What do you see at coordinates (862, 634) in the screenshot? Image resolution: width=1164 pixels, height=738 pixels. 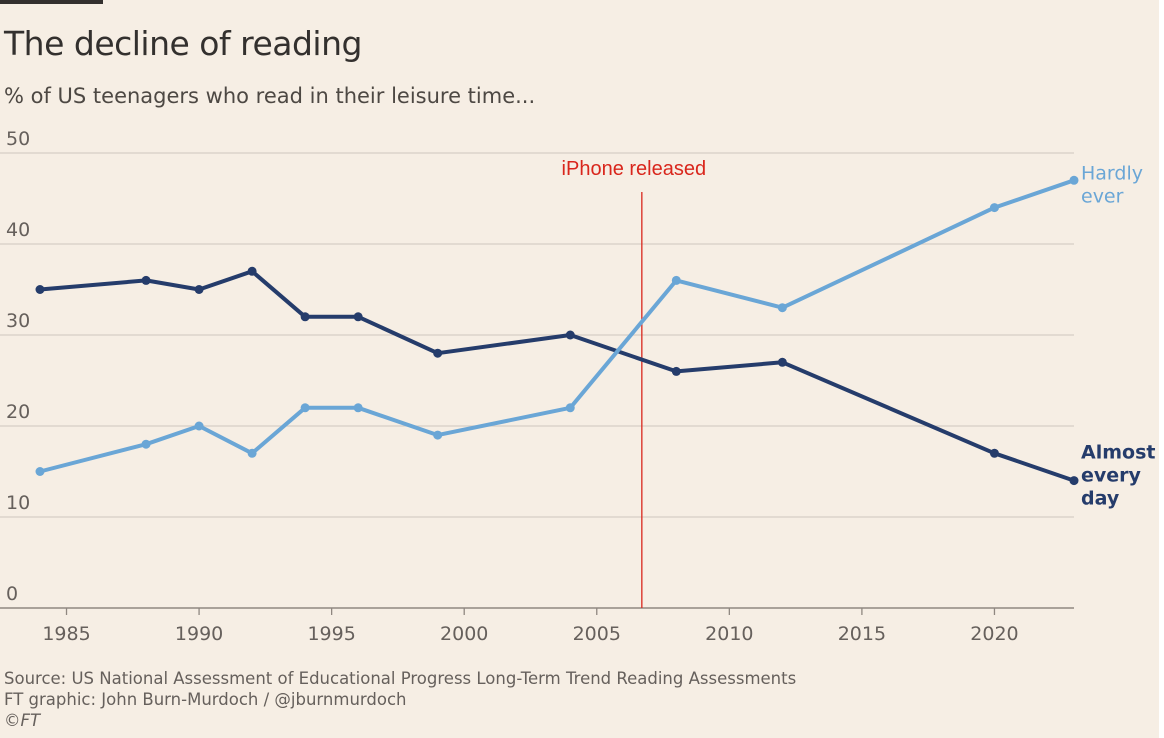 I see `x-tick-label: 2015` at bounding box center [862, 634].